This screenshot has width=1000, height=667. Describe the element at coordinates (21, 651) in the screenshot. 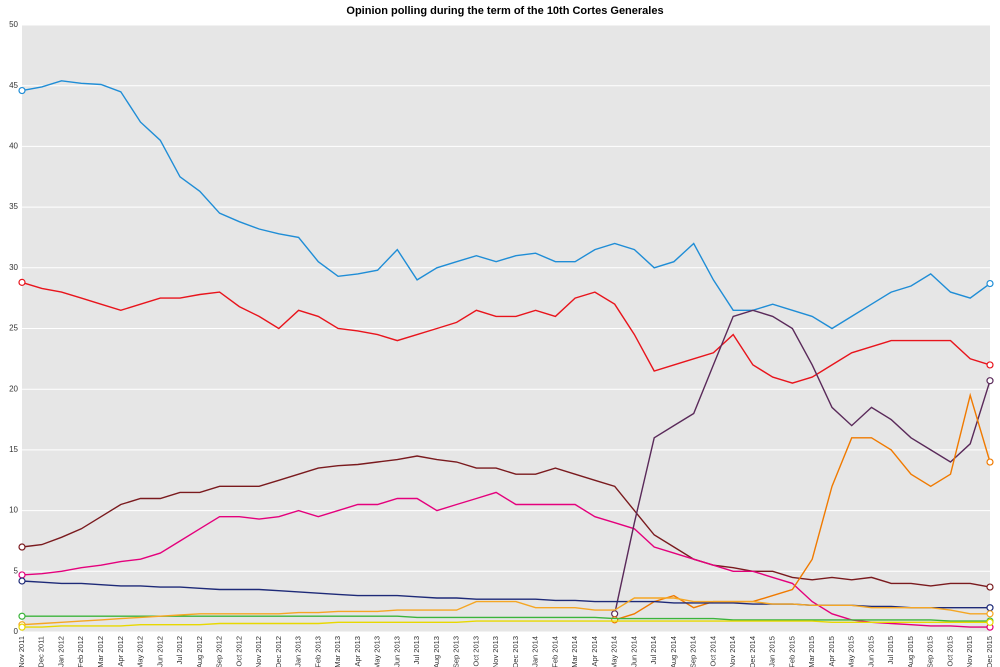

I see `x-tick-label: Nov 2011` at that location.